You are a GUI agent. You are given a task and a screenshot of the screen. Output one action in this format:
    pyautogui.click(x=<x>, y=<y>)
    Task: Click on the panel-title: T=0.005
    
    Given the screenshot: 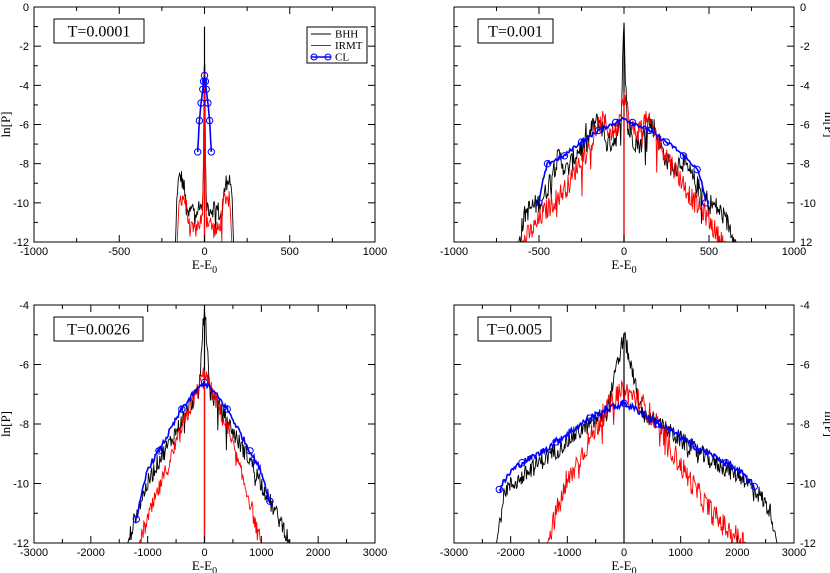 What is the action you would take?
    pyautogui.click(x=514, y=330)
    